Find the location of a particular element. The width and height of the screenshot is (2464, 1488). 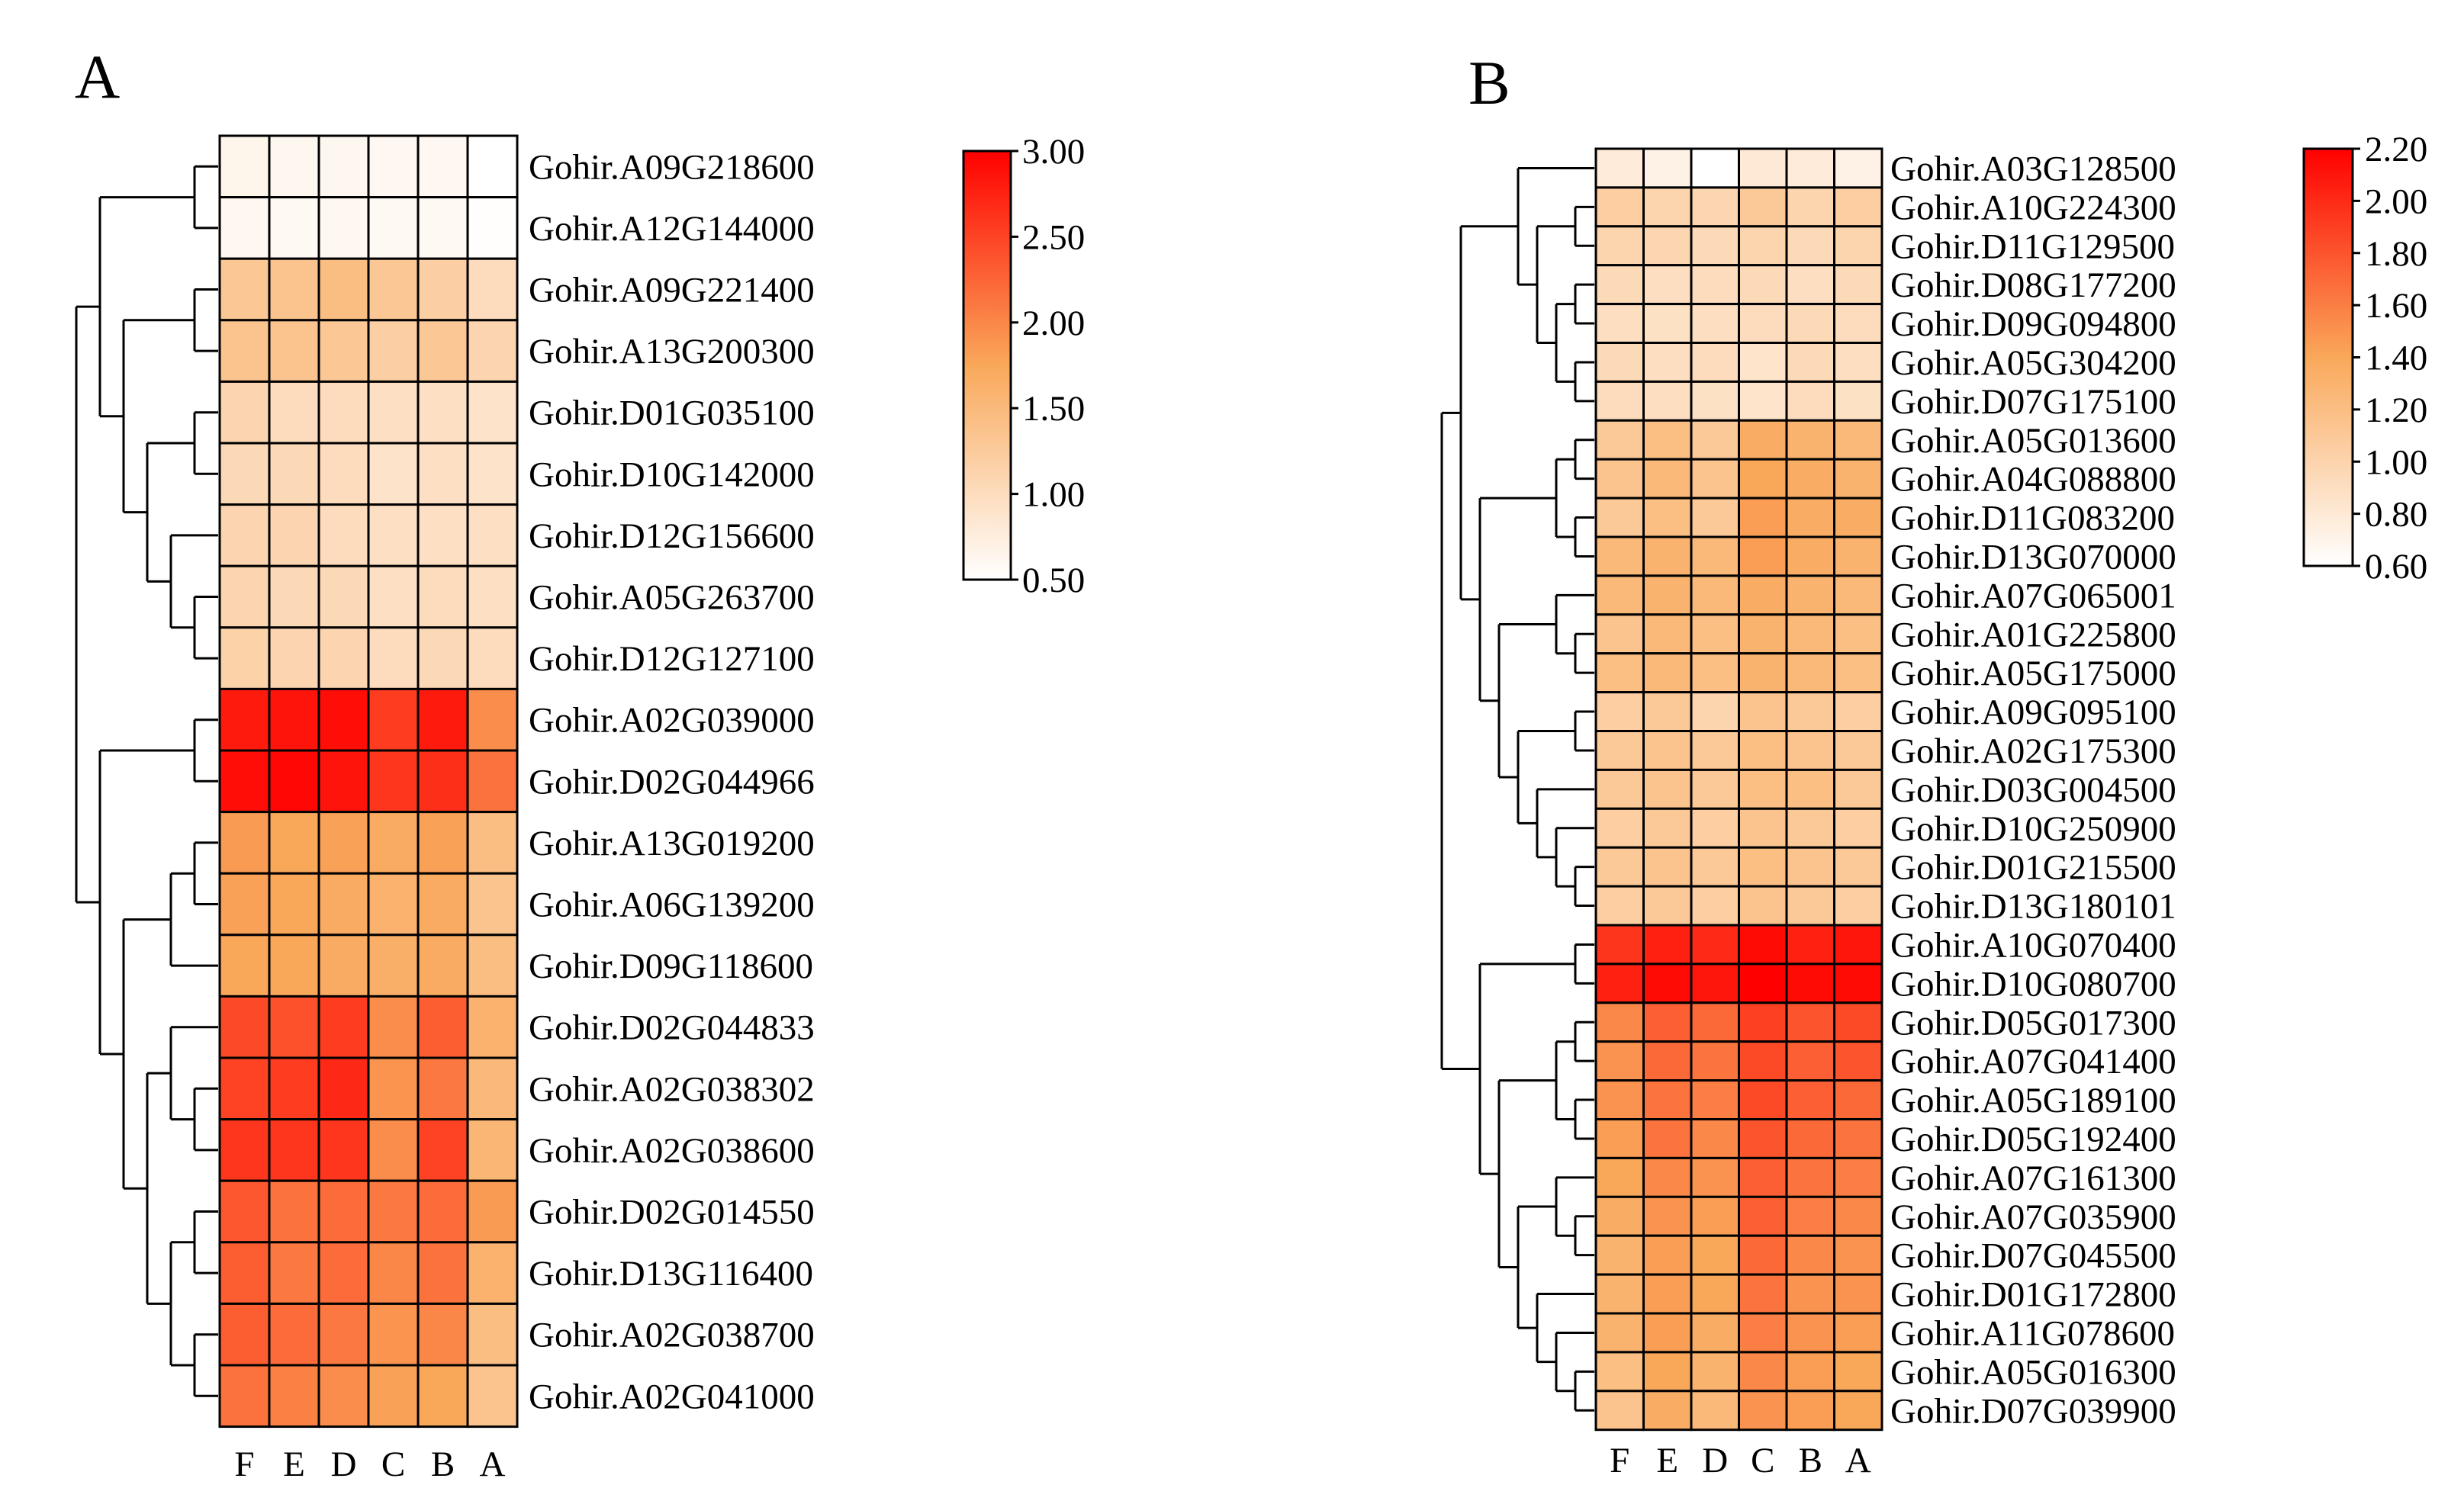

colorbar-tick-label: 3.00 is located at coordinates (1053, 152).